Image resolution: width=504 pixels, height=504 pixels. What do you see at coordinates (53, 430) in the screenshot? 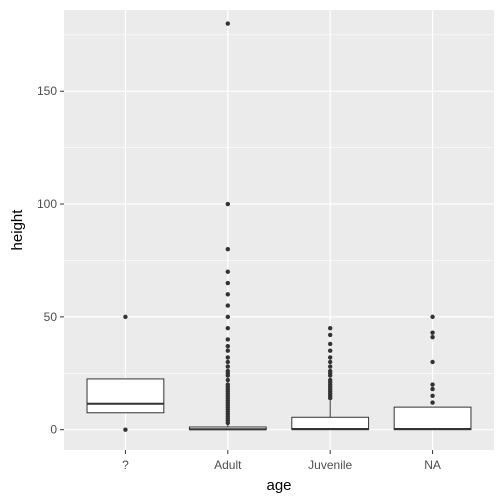
I see `y-tick-label: 0` at bounding box center [53, 430].